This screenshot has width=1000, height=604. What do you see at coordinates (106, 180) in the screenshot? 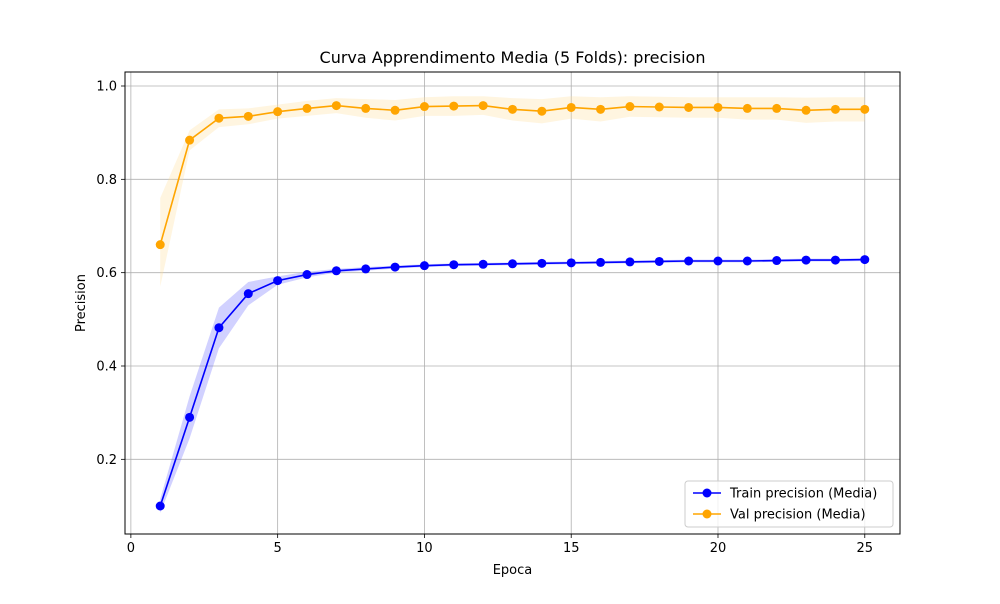
I see `y-tick-label: 0.8` at bounding box center [106, 180].